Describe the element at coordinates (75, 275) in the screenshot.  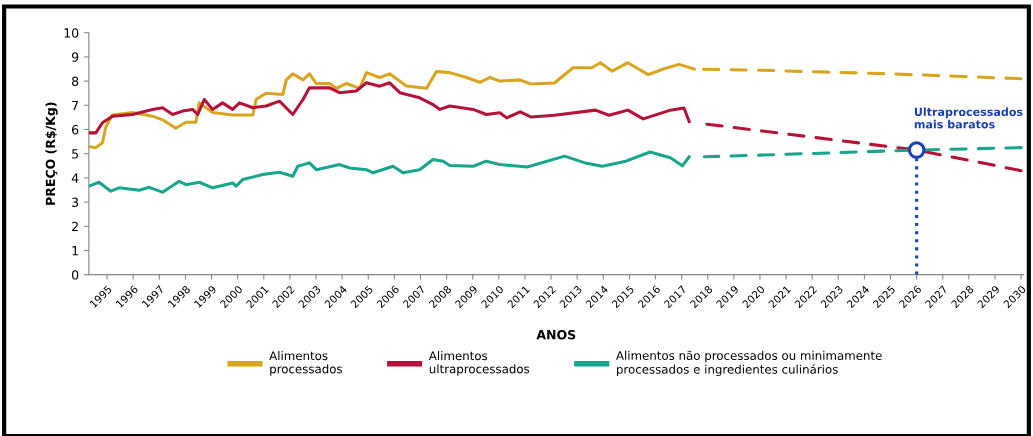
I see `y-tick-label: 0` at that location.